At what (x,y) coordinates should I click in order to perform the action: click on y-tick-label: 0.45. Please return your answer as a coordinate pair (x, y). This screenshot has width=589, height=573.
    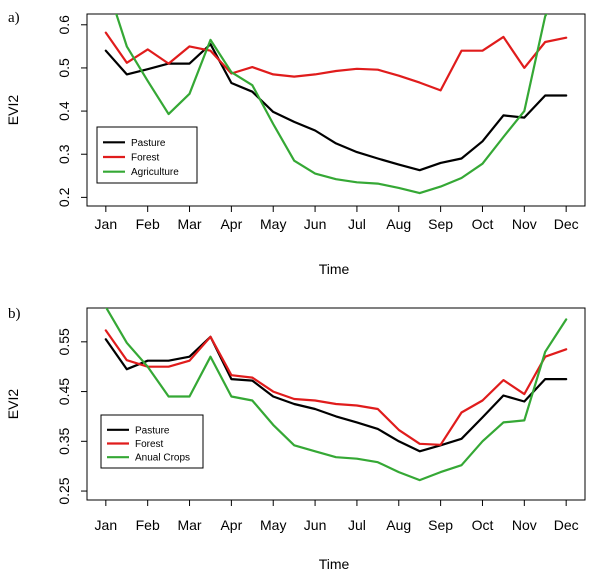
    Looking at the image, I should click on (64, 391).